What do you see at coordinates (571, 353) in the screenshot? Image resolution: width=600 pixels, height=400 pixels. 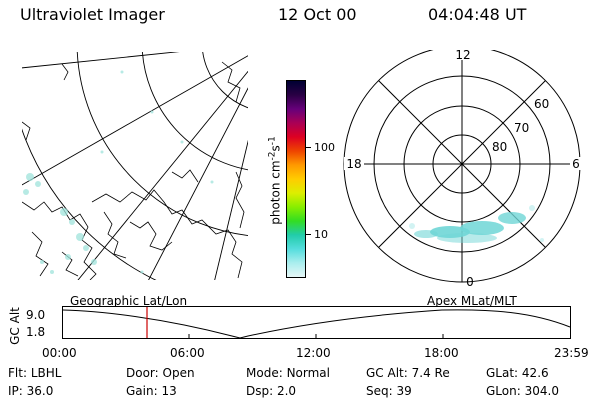 I see `time-tick-2359: 23:59` at bounding box center [571, 353].